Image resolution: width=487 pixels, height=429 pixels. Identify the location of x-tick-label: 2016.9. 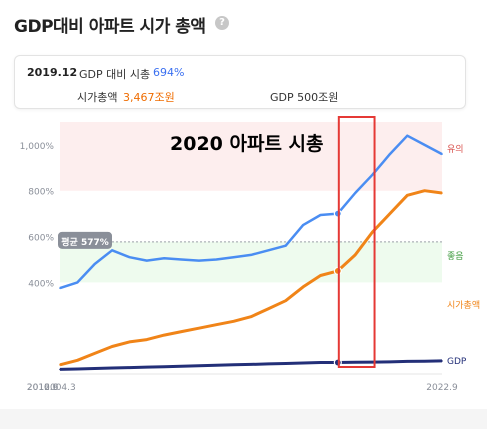
(43, 388).